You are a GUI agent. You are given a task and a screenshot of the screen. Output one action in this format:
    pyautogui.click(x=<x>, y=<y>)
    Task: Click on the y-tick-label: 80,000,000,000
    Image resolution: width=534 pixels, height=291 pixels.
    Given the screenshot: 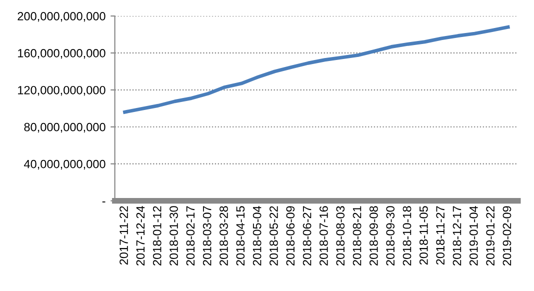 What is the action you would take?
    pyautogui.click(x=65, y=127)
    